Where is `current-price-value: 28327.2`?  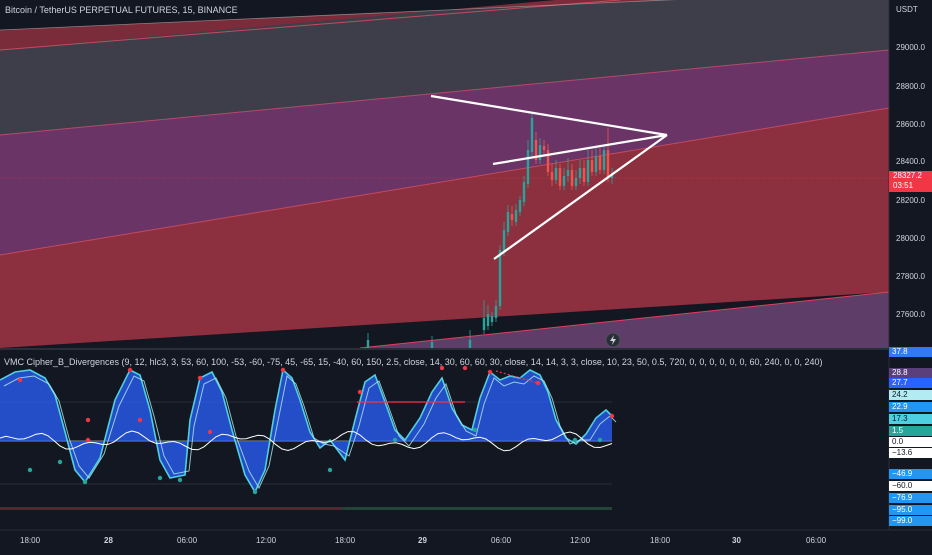
current-price-value: 28327.2 is located at coordinates (907, 175).